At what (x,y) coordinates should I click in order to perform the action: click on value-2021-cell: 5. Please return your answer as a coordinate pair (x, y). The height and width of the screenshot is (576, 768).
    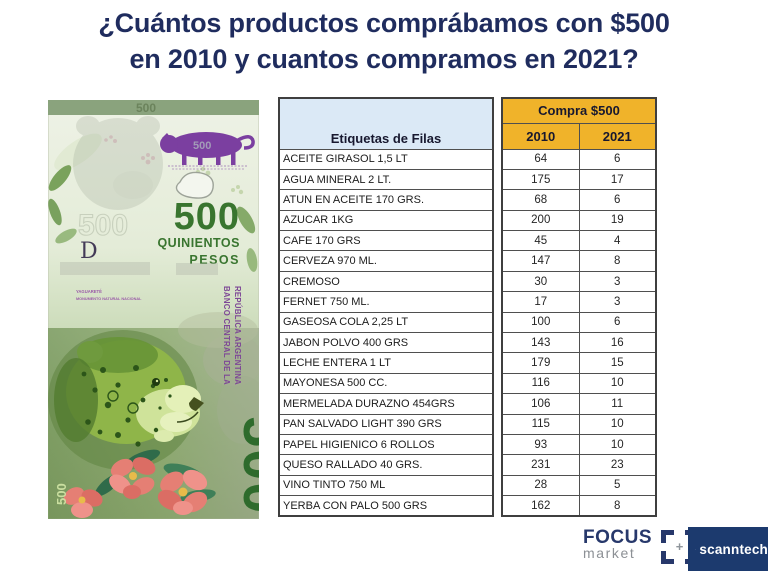
    Looking at the image, I should click on (617, 485).